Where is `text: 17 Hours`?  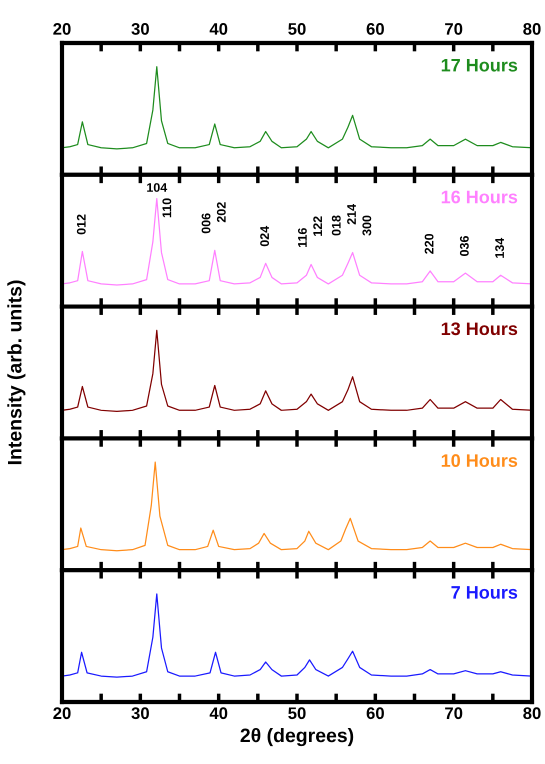
text: 17 Hours is located at coordinates (480, 65).